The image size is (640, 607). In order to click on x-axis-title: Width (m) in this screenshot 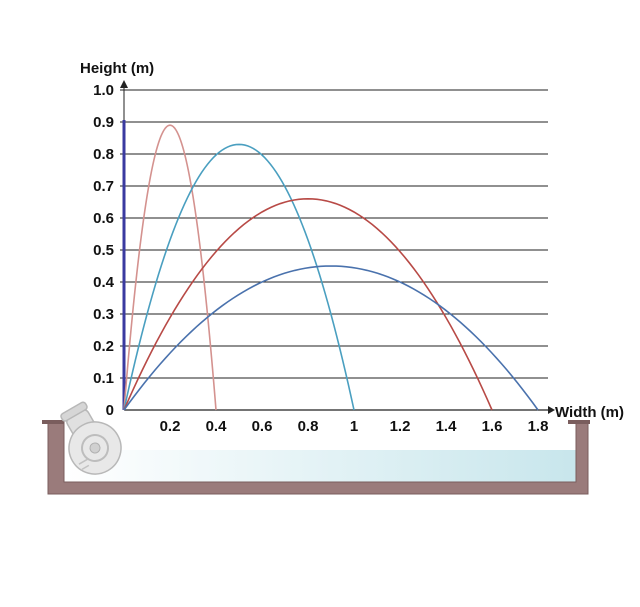, I will do `click(589, 412)`.